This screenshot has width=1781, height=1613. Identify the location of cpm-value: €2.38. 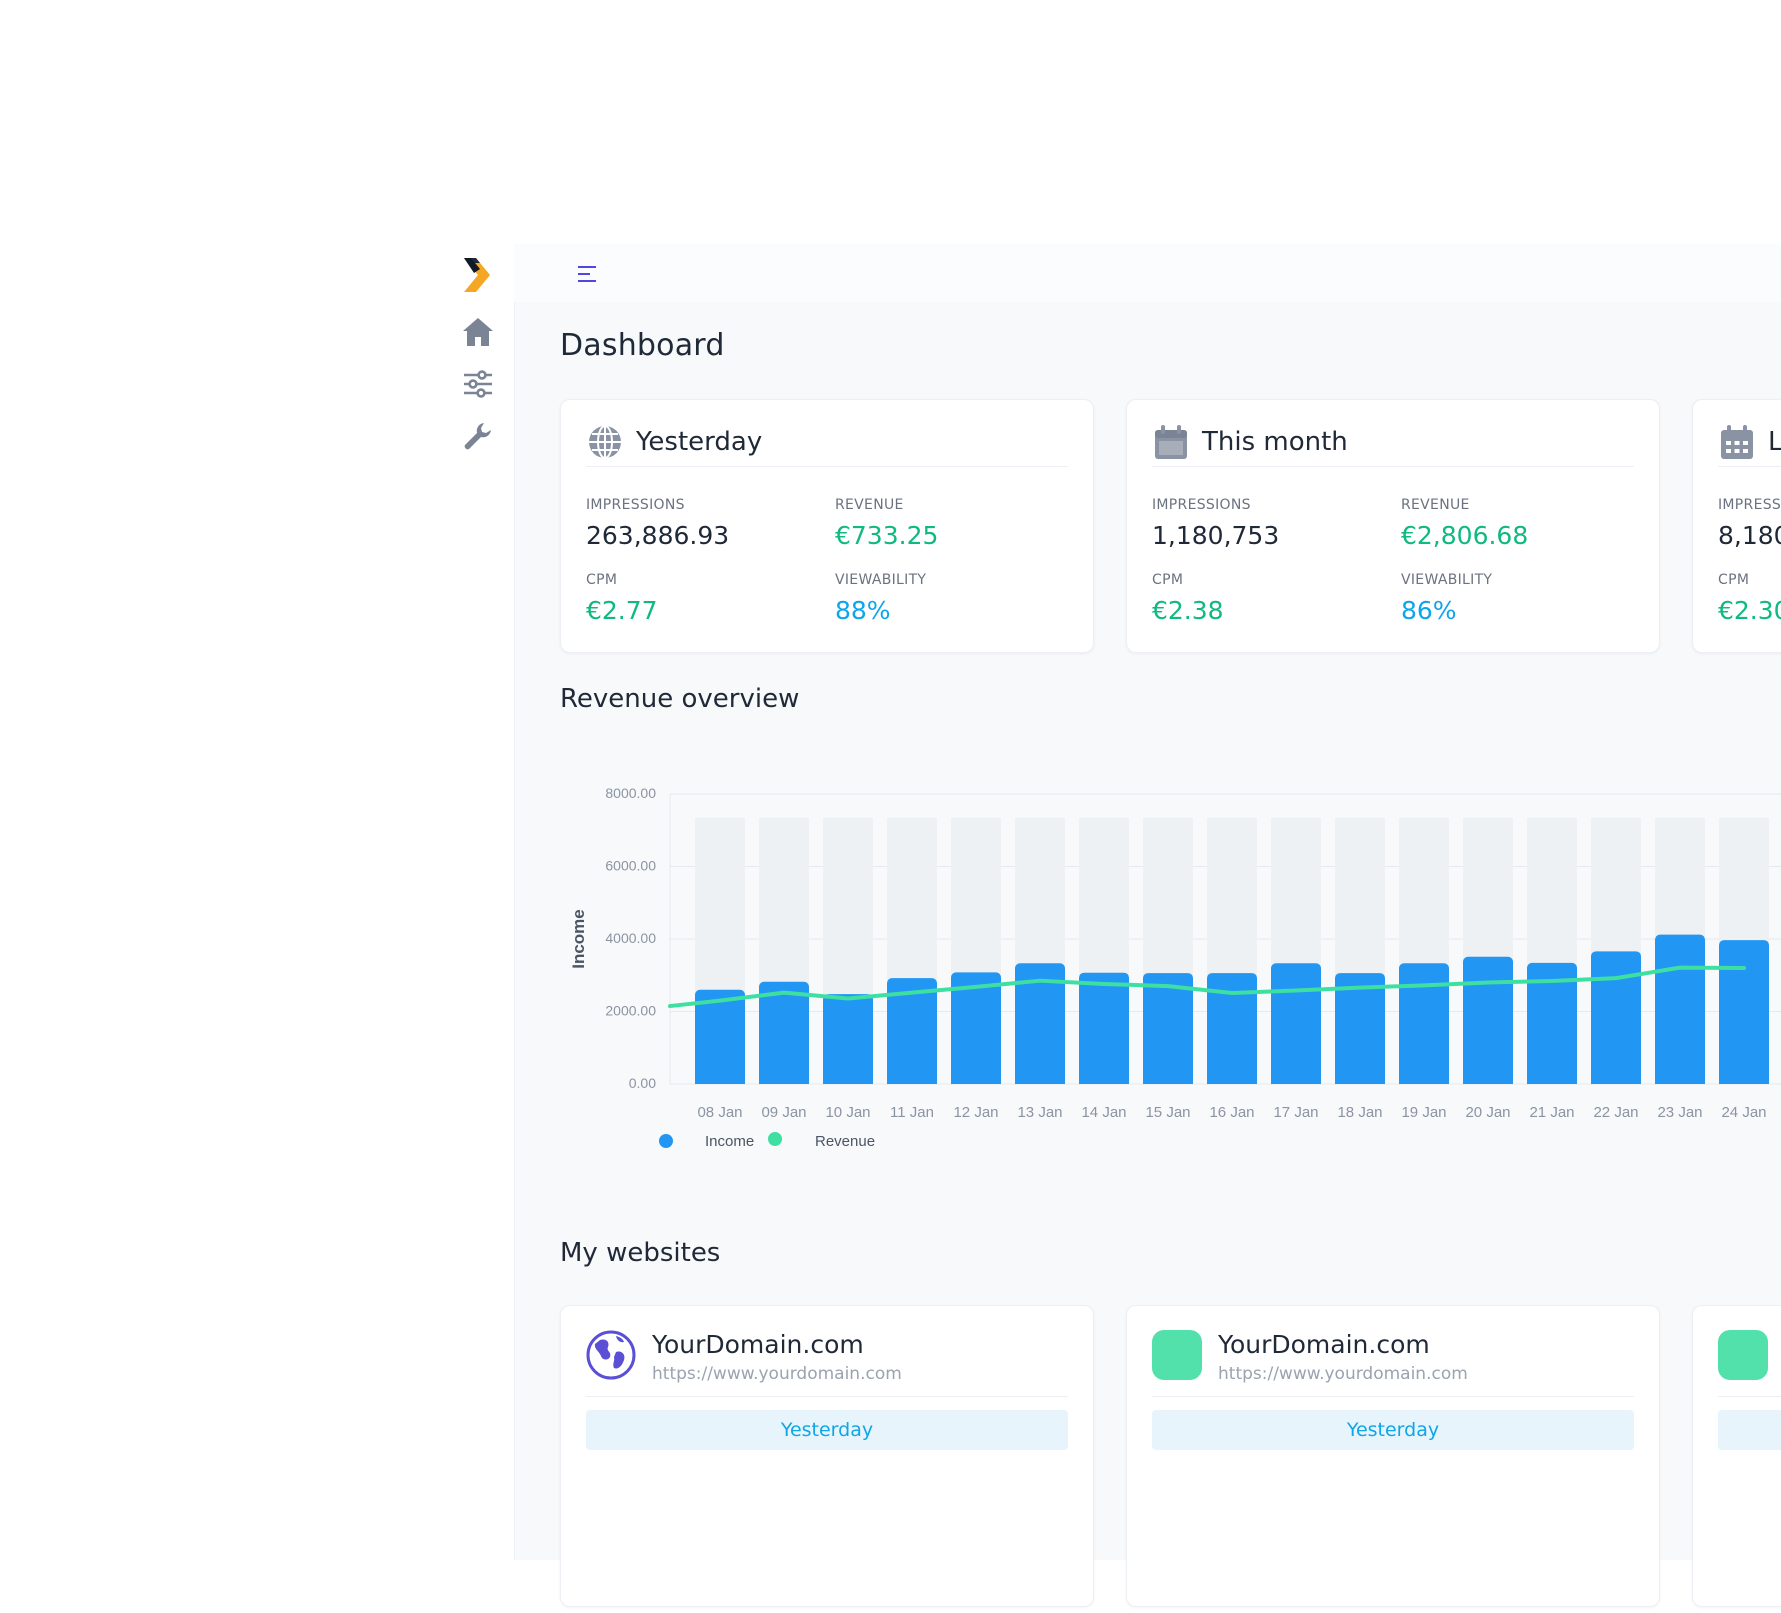
(1188, 610).